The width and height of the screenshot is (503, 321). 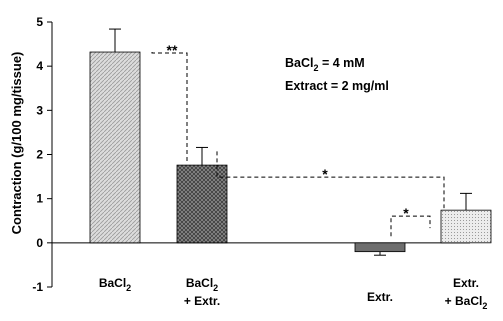 What do you see at coordinates (39, 199) in the screenshot?
I see `y-tick-label: 1` at bounding box center [39, 199].